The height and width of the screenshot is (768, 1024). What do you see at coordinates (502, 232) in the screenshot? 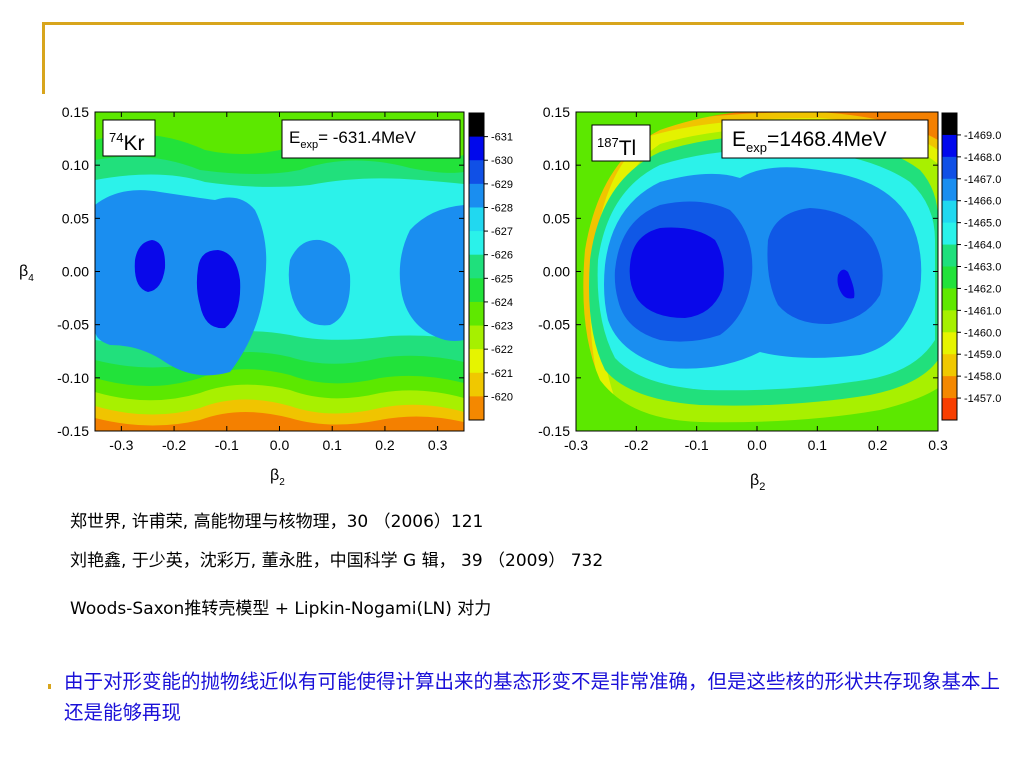
I see `kr74-colorbar-label: -627` at bounding box center [502, 232].